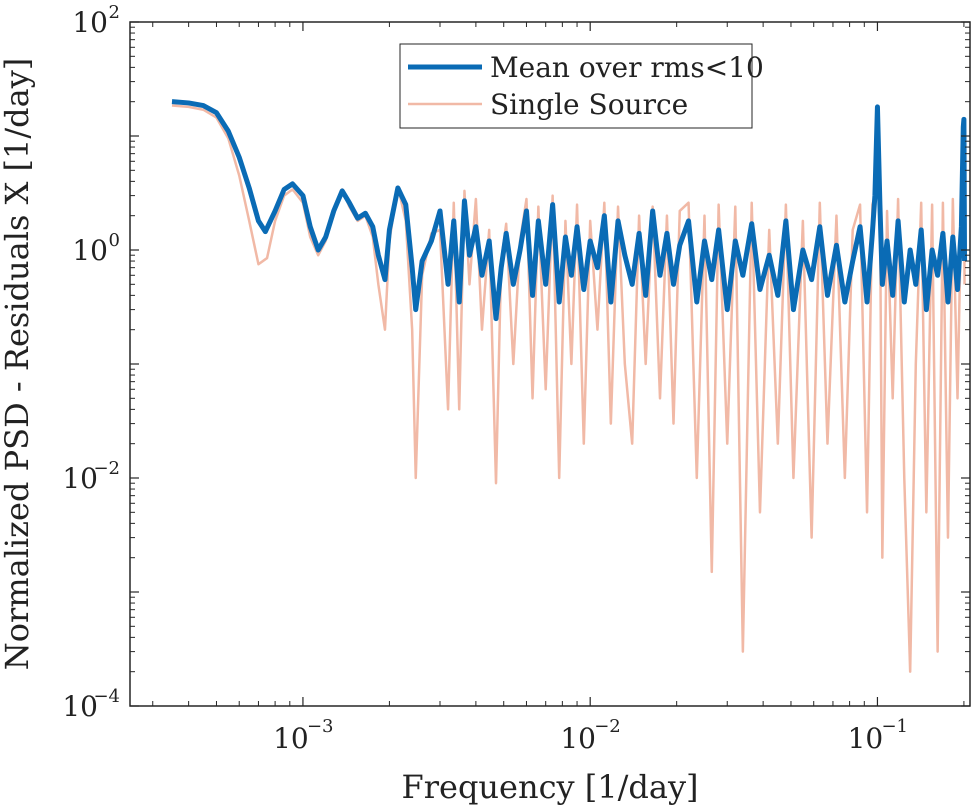 The image size is (972, 809). I want to click on x-tick-exponent: −2, so click(607, 726).